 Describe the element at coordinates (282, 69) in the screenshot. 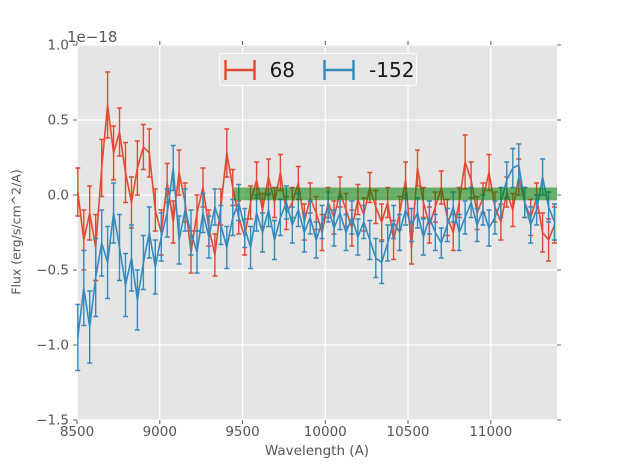

I see `legend-label-red: 68` at that location.